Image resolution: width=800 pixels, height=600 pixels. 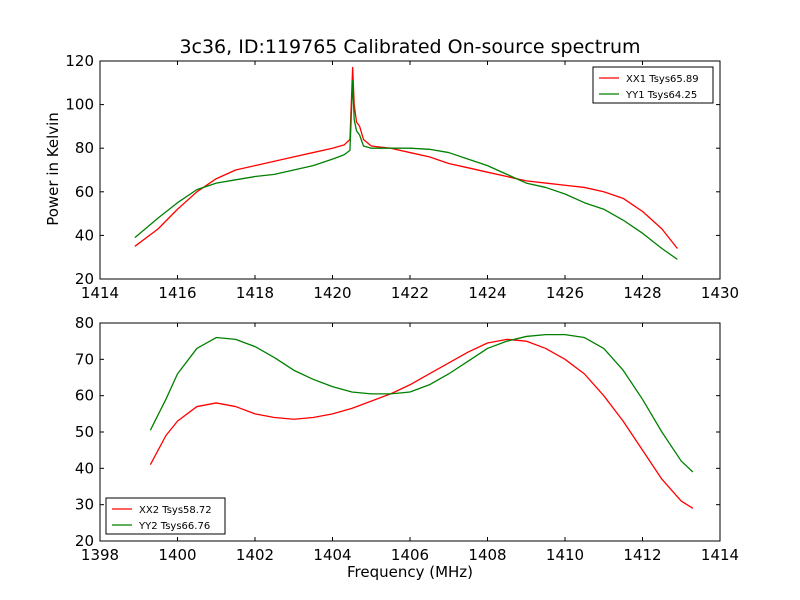 I want to click on x-tick-label: 1430, so click(x=720, y=293).